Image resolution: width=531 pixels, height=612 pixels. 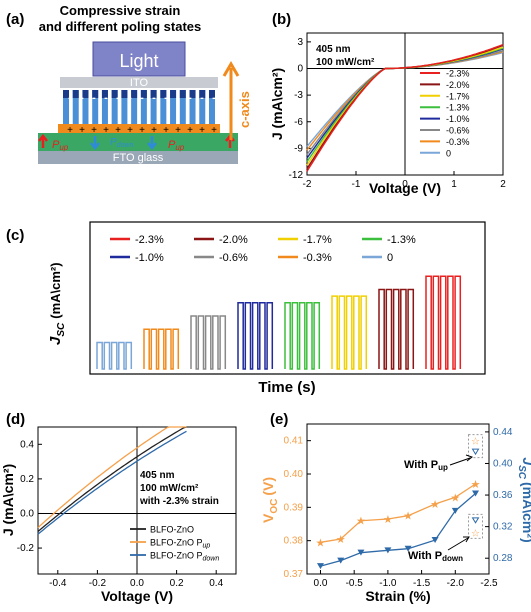 I want to click on panel-c-xlabel: Time (s), so click(x=286, y=387).